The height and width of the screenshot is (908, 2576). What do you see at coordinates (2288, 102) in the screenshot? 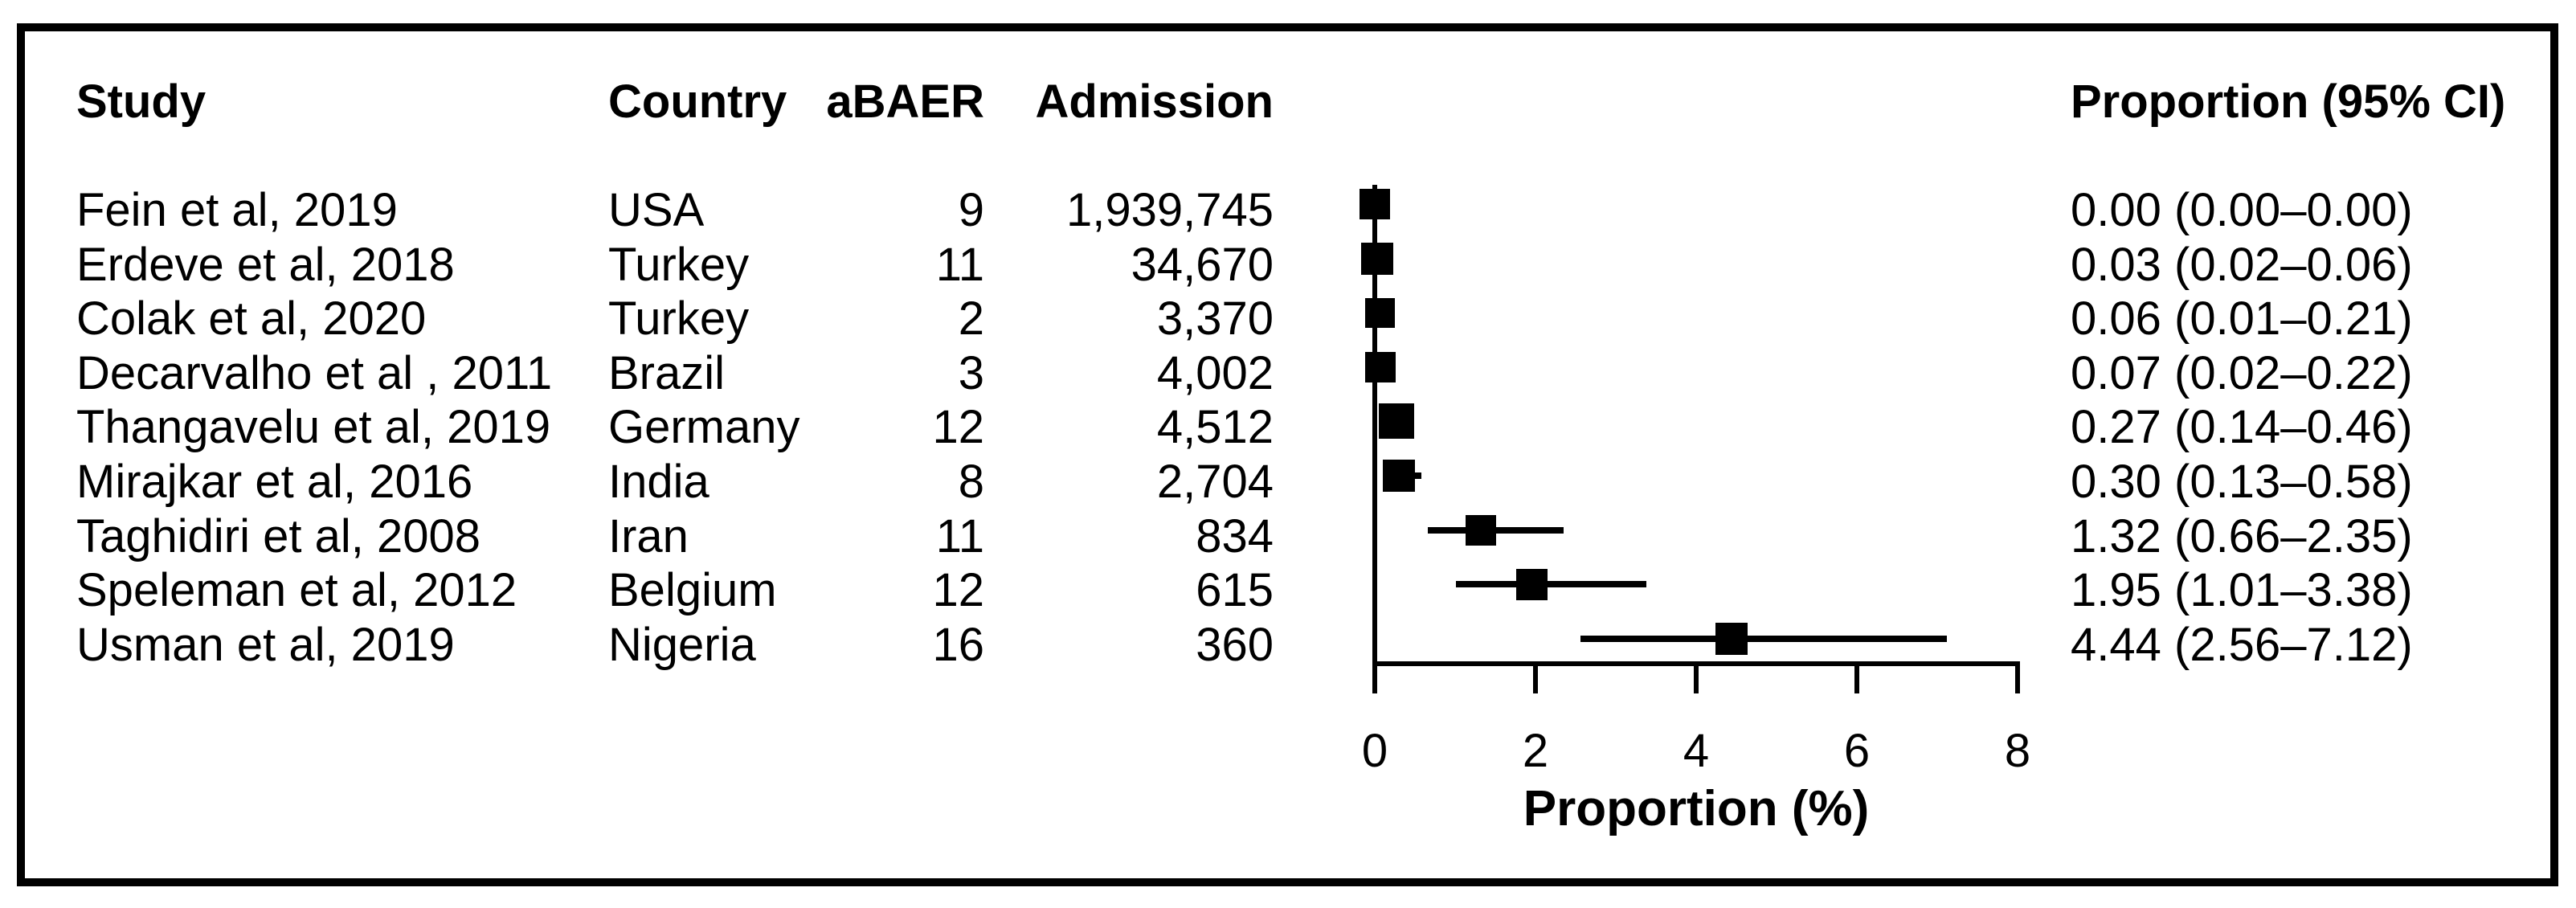
I see `col-header-proportion-ci: Proportion (95% CI)` at bounding box center [2288, 102].